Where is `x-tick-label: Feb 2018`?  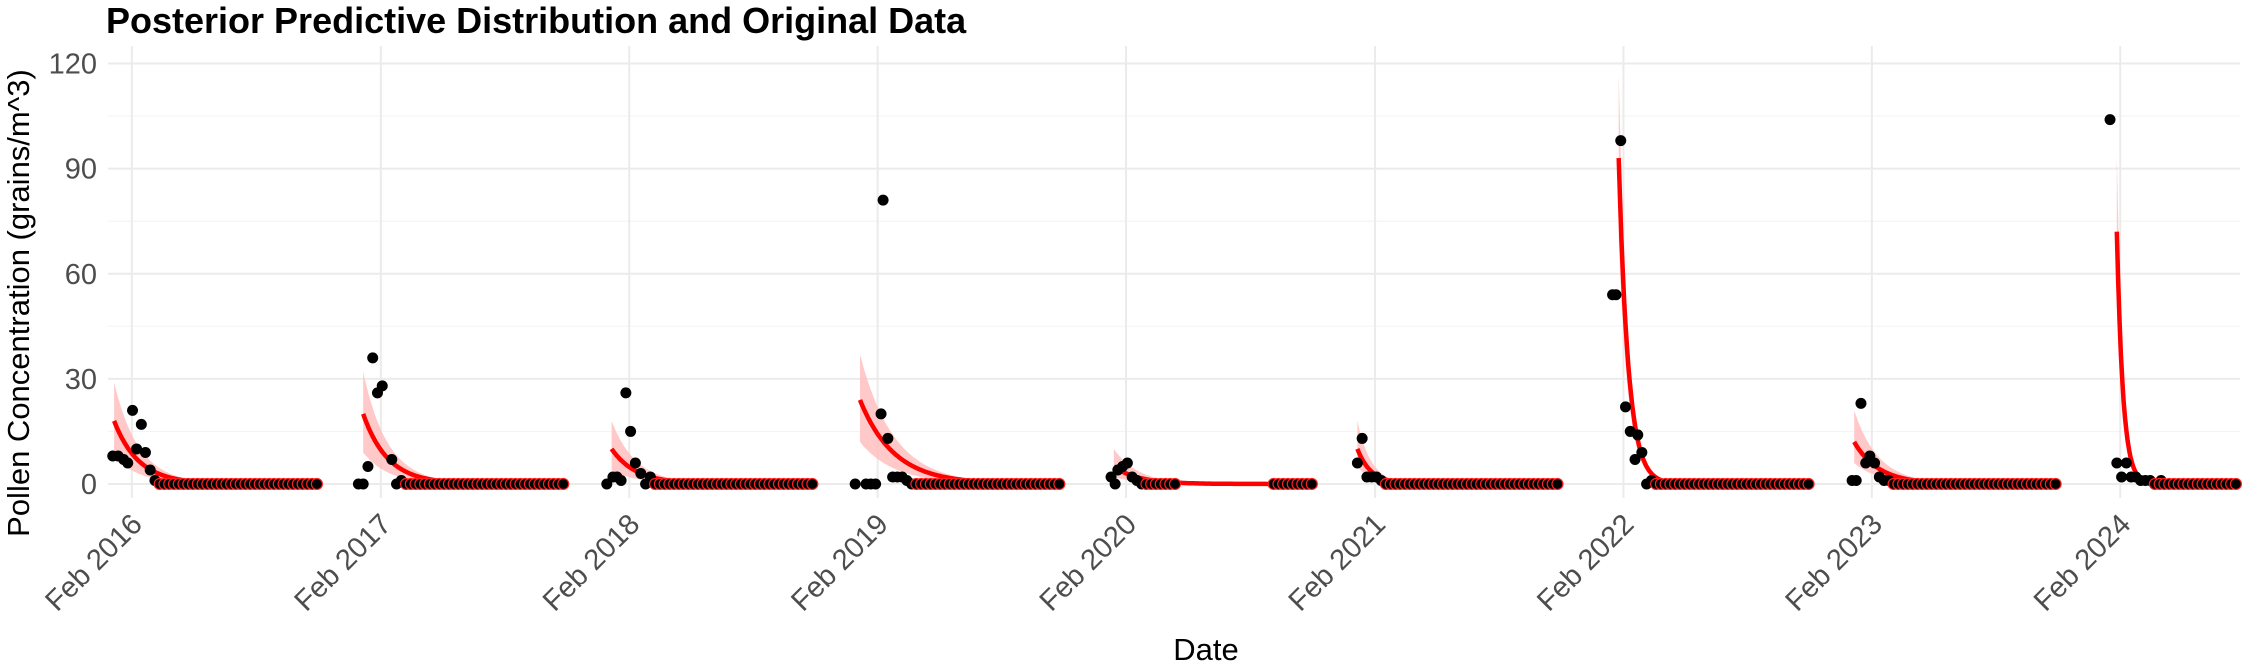
x-tick-label: Feb 2018 is located at coordinates (591, 562).